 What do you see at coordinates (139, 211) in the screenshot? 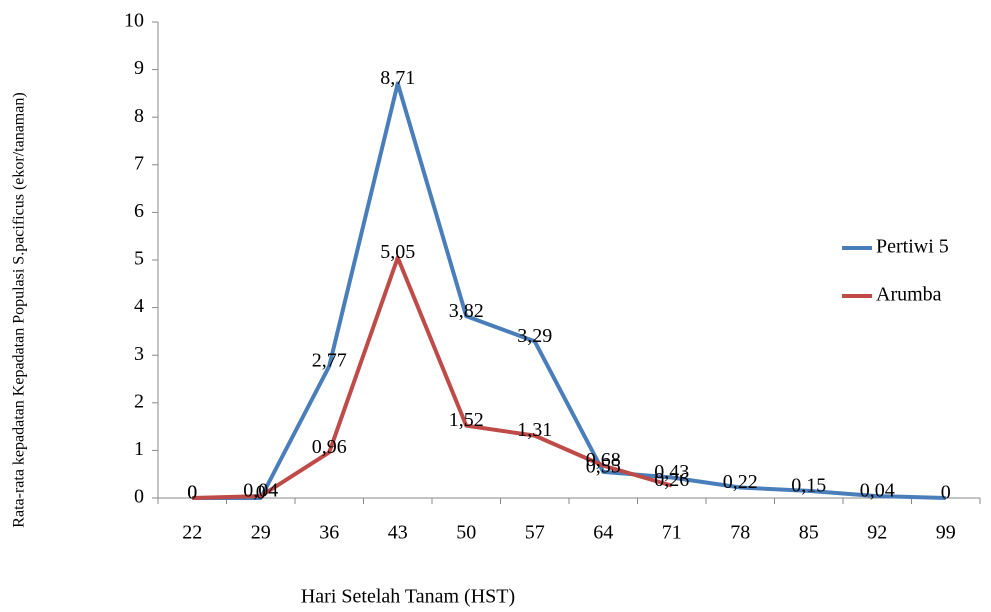
I see `y-tick-label: 6` at bounding box center [139, 211].